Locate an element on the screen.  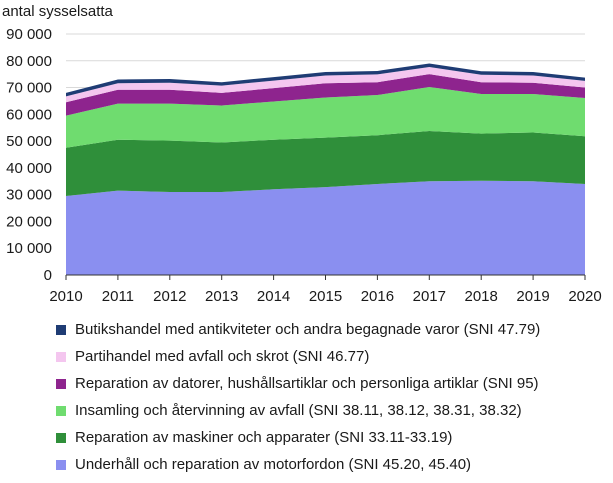
x-tick-label: 2020 is located at coordinates (584, 296).